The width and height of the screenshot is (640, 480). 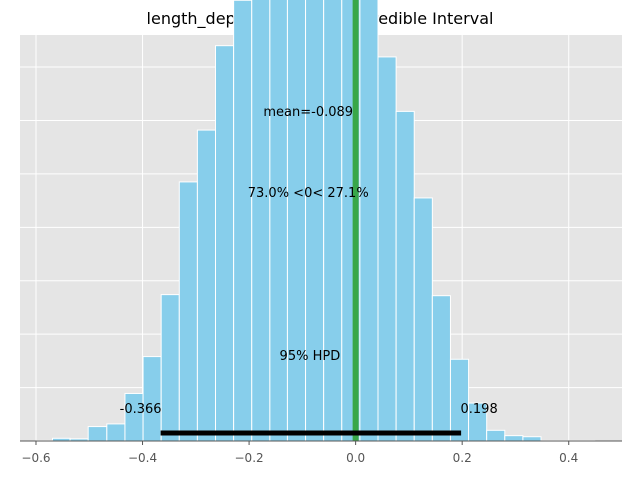 What do you see at coordinates (142, 458) in the screenshot?
I see `x-tick-label: −0.4` at bounding box center [142, 458].